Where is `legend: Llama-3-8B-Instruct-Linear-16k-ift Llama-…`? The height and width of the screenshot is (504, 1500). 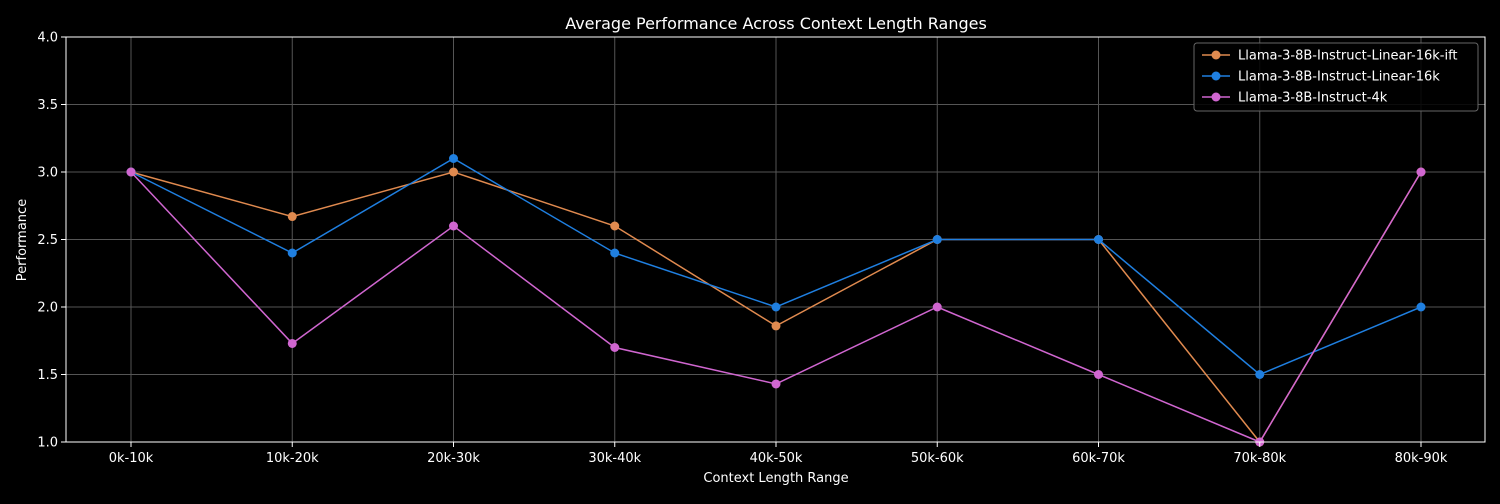 legend: Llama-3-8B-Instruct-Linear-16k-ift Llama-… is located at coordinates (1336, 77).